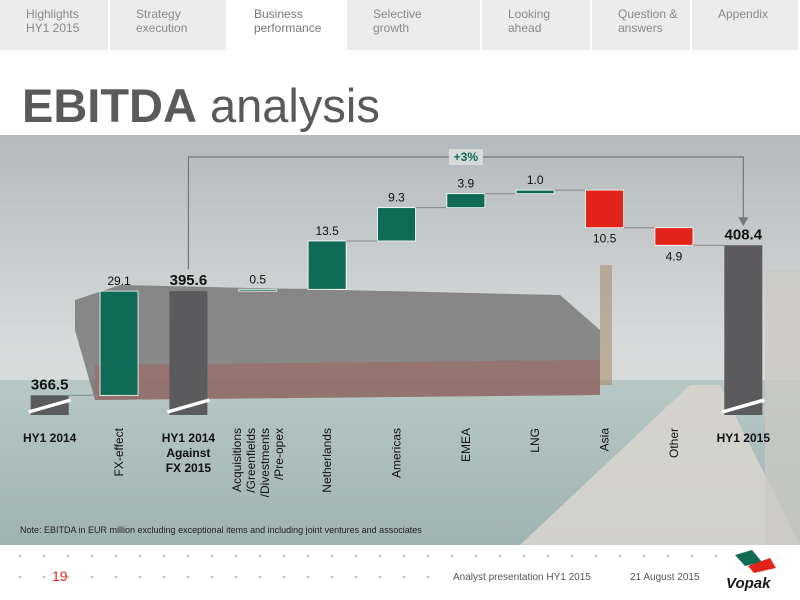  Describe the element at coordinates (295, 105) in the screenshot. I see `title-rest: analysis` at that location.